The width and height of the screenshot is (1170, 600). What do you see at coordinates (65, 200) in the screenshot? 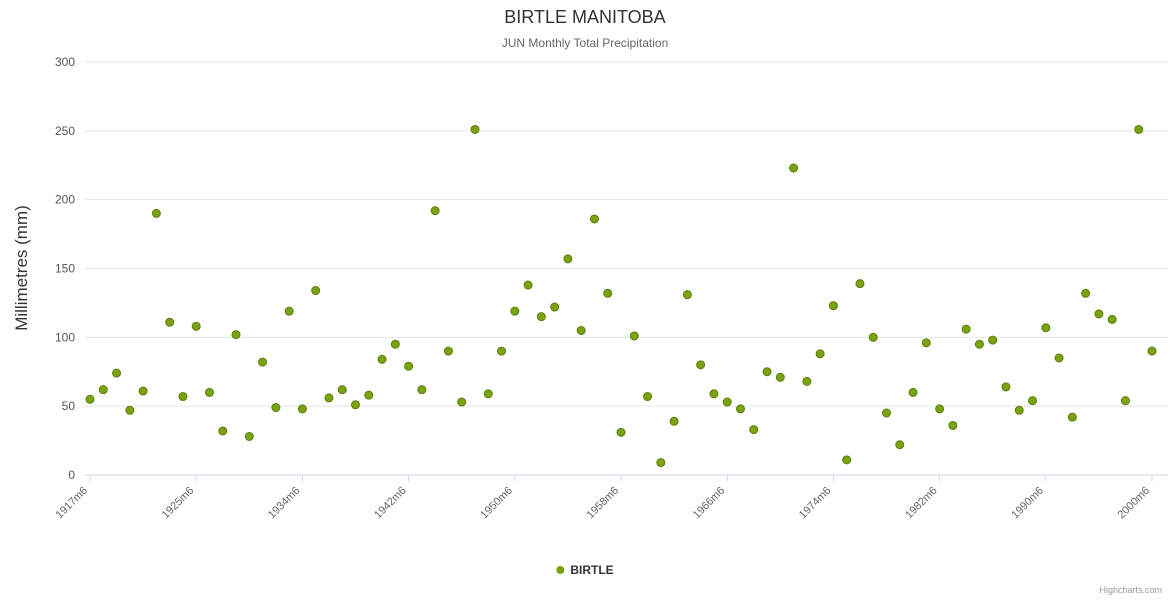
I see `y-axis-label: 200` at bounding box center [65, 200].